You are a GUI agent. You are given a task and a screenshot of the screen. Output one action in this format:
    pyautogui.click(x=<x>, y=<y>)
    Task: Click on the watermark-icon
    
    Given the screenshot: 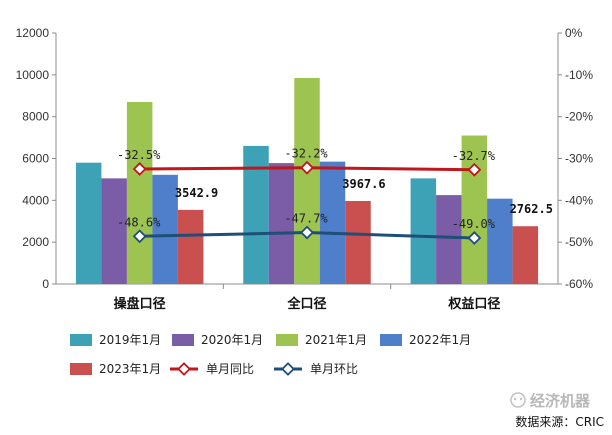 What is the action you would take?
    pyautogui.click(x=518, y=400)
    